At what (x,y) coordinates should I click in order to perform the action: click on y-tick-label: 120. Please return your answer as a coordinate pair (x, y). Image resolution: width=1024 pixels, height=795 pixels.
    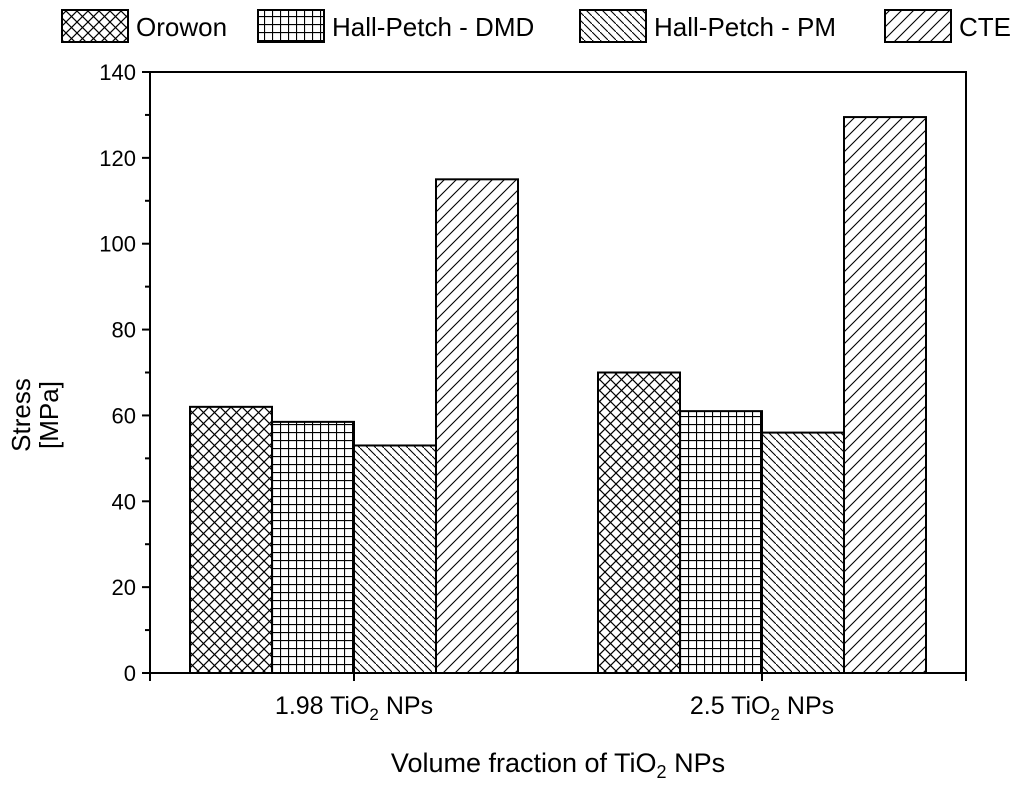
    Looking at the image, I should click on (117, 158).